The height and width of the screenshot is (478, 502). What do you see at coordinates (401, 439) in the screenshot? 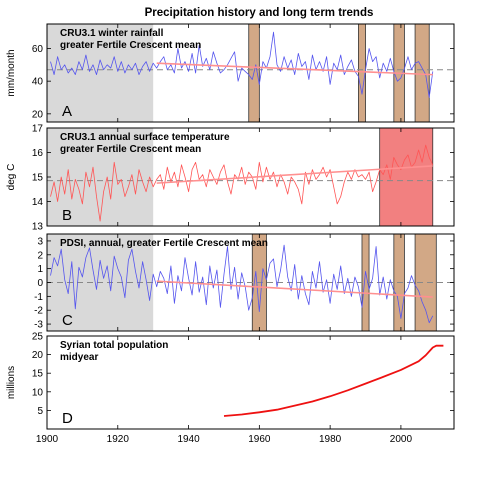
I see `population-xtick-label: 2000` at bounding box center [401, 439].